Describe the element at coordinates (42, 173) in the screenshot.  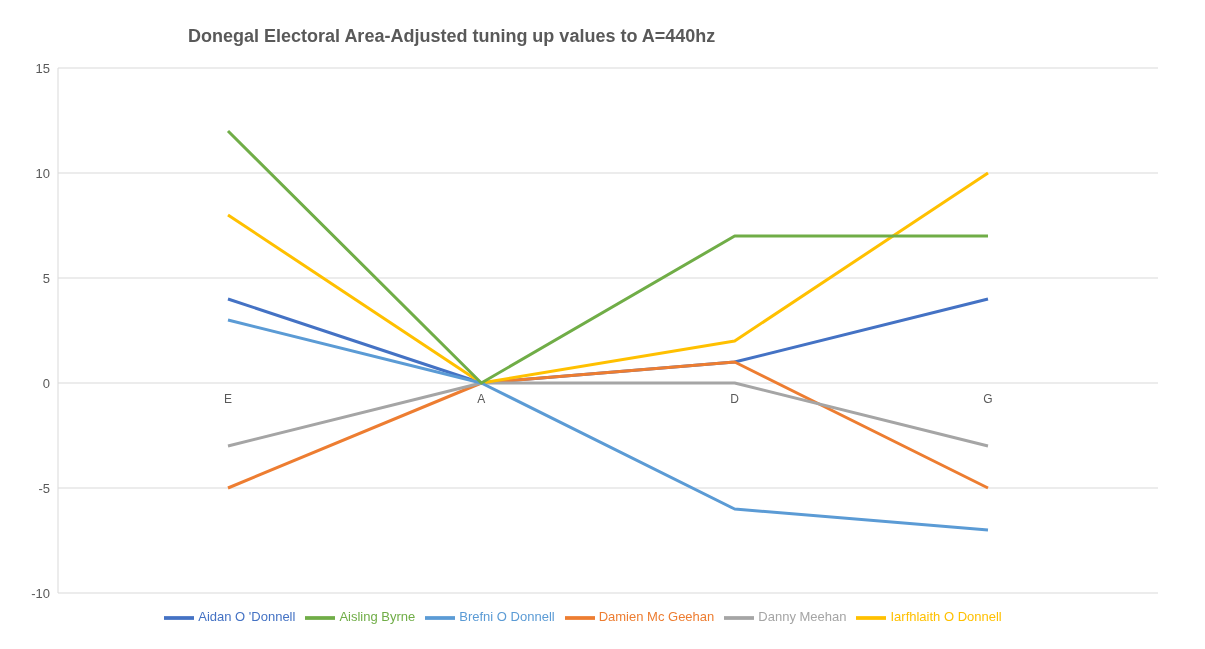
I see `y-tick-label: 10` at that location.